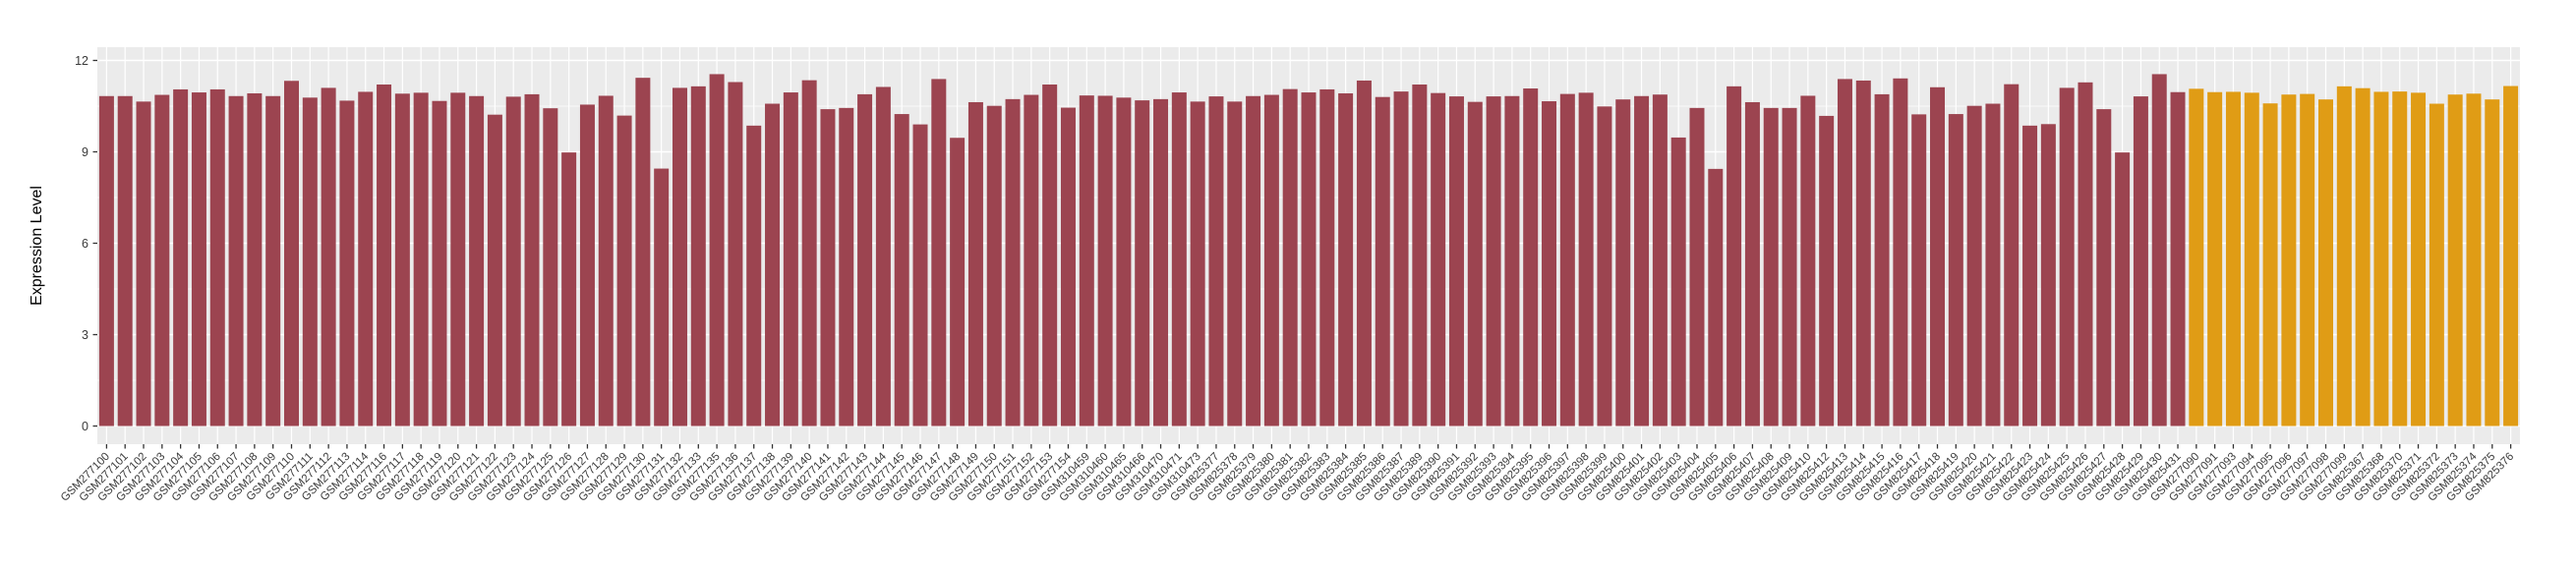 This screenshot has width=2576, height=570. I want to click on y-tick-label: 6, so click(85, 244).